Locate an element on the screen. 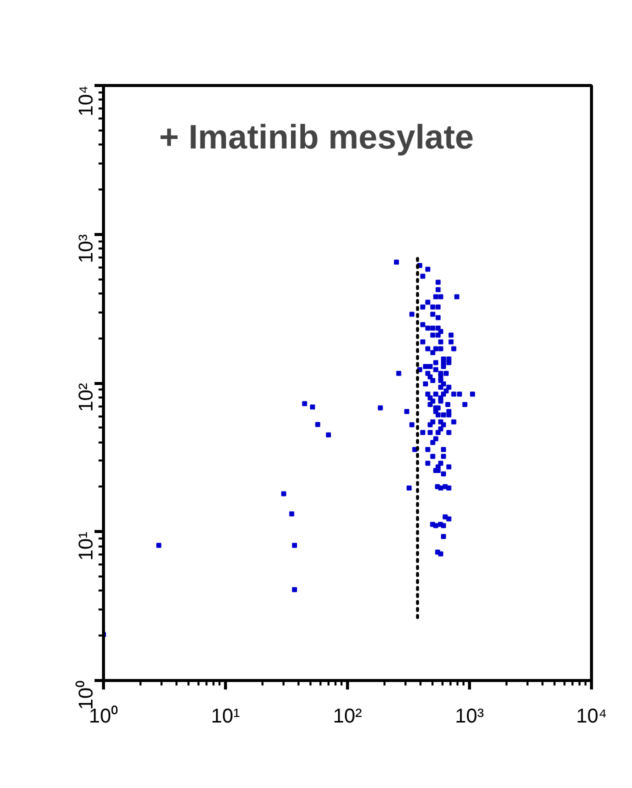  y-tick-label: 10¹ is located at coordinates (87, 546).